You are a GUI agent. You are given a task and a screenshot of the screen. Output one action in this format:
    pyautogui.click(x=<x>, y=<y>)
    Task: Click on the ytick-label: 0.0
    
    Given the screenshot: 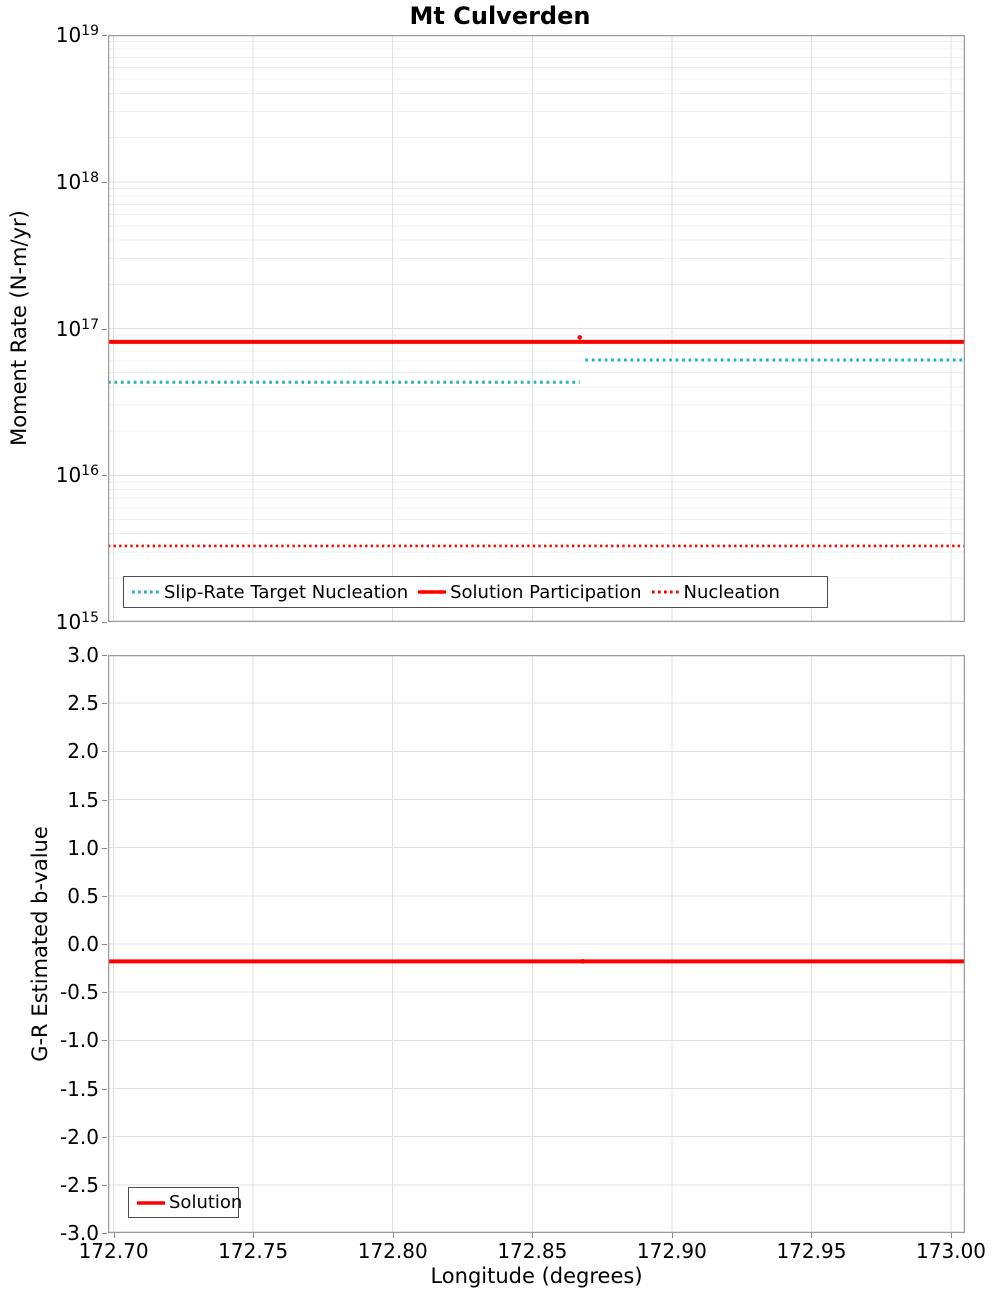 What is the action you would take?
    pyautogui.click(x=83, y=944)
    